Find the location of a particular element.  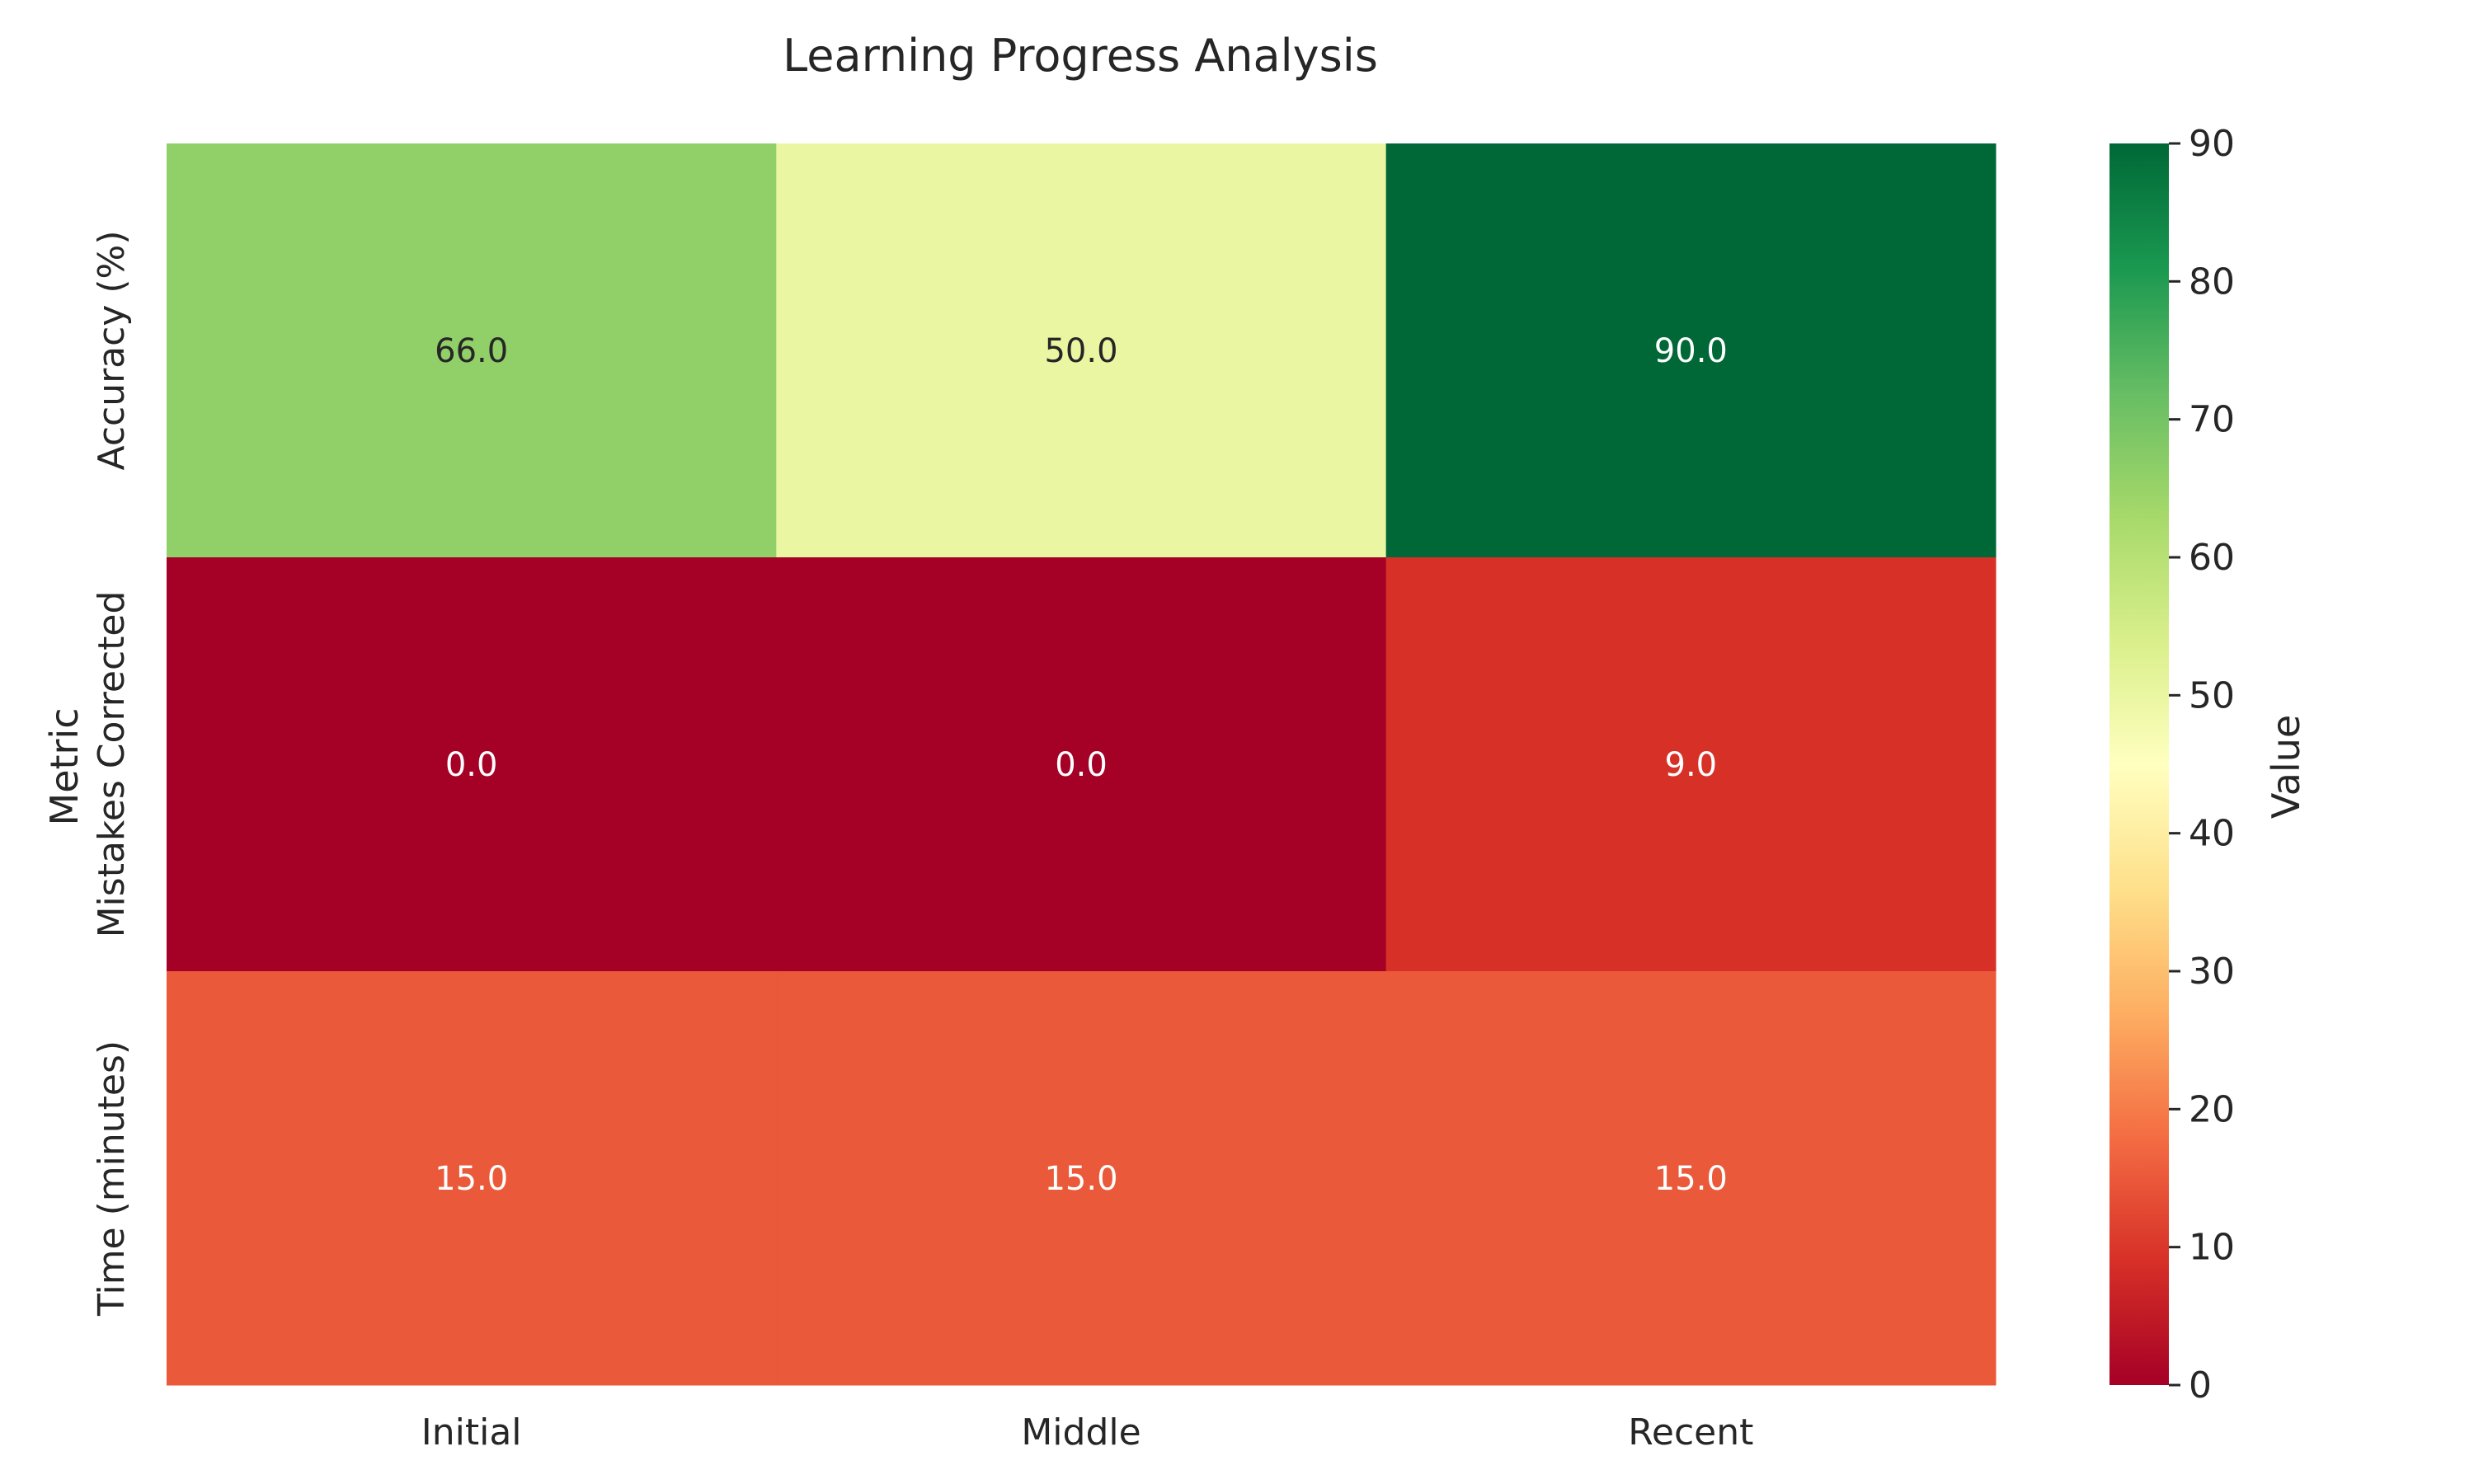

colorbar is located at coordinates (2139, 764).